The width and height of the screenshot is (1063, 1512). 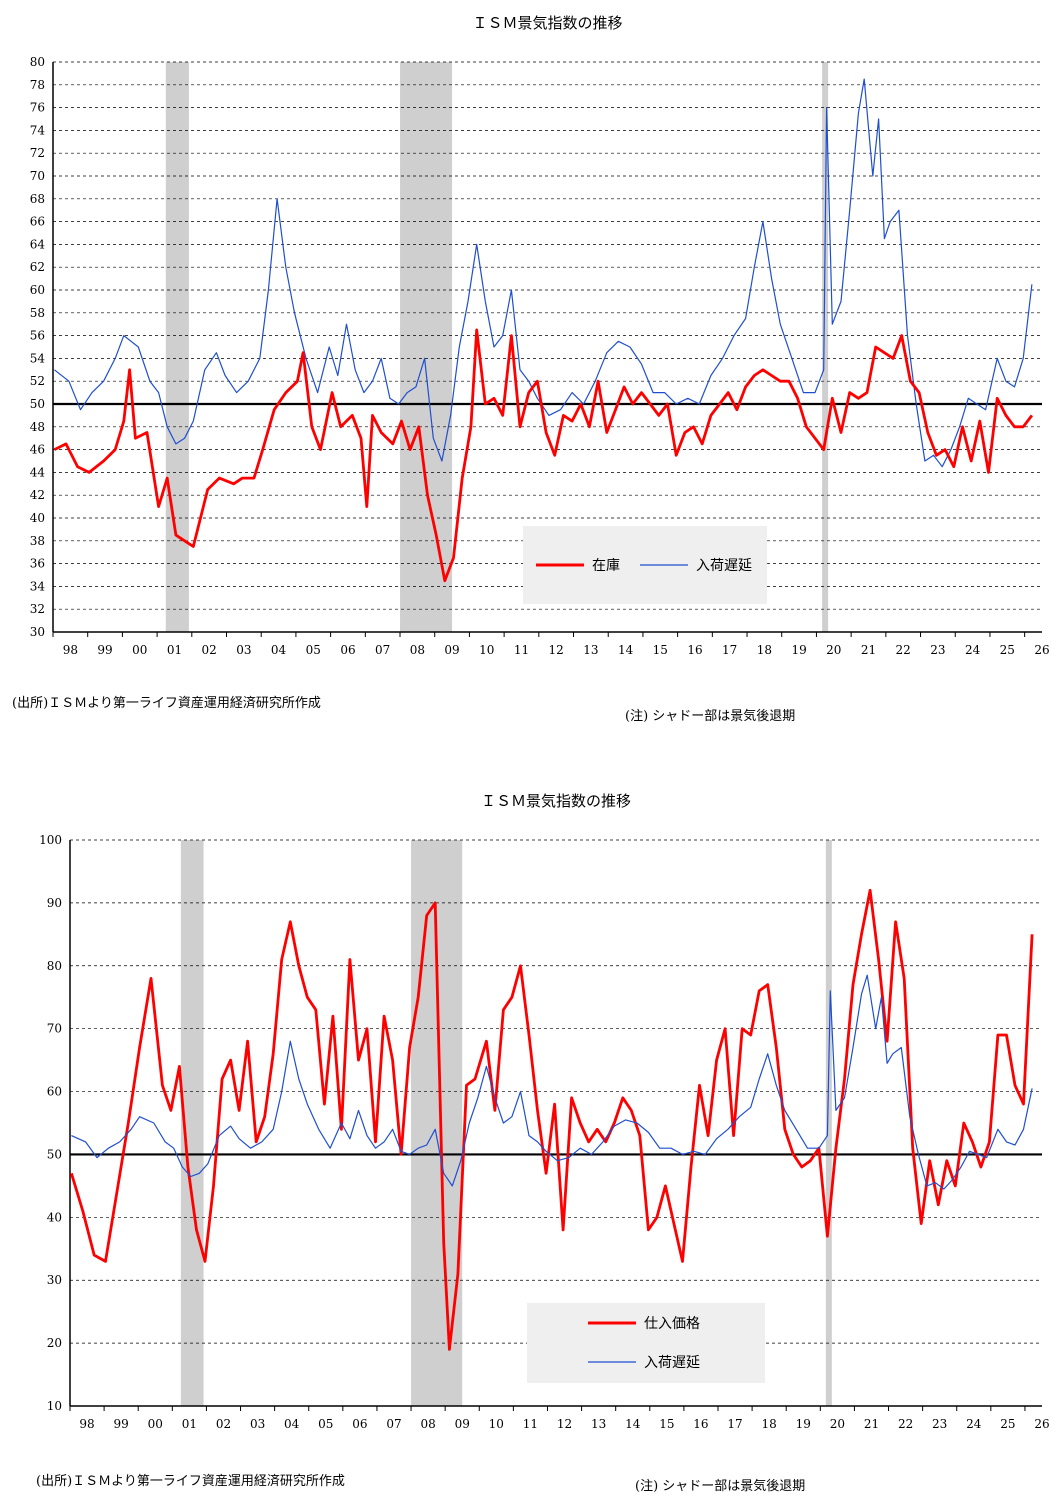 What do you see at coordinates (54, 903) in the screenshot?
I see `y-tick-label: 90` at bounding box center [54, 903].